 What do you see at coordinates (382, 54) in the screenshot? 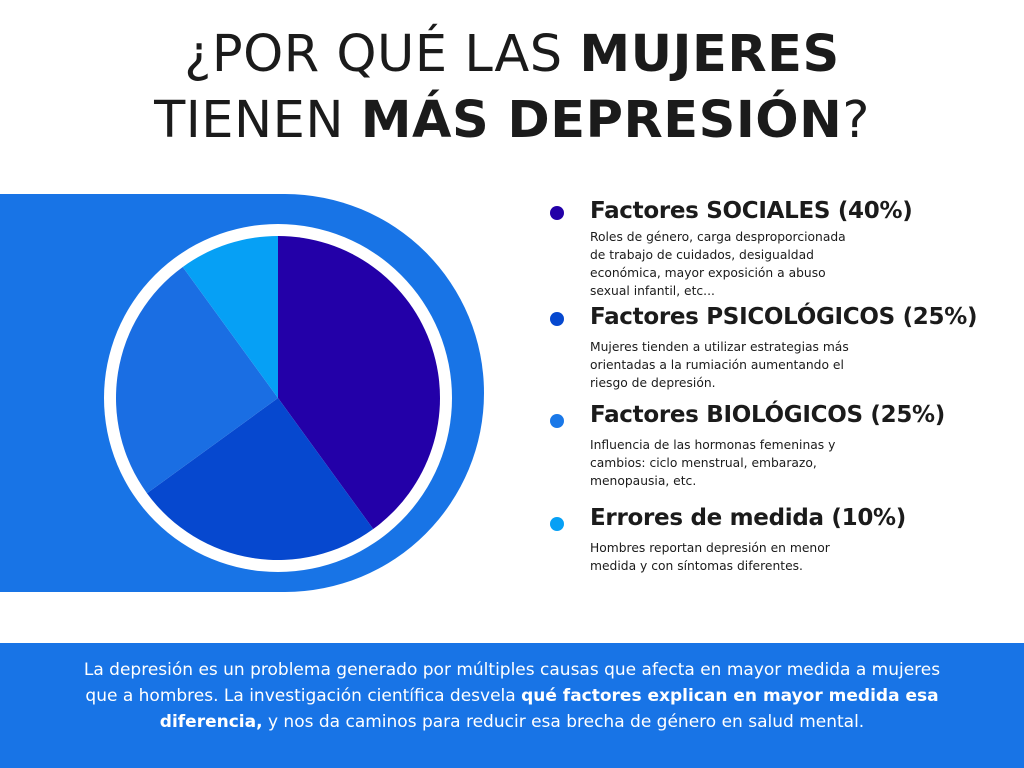
I see `title-line-1-normal: ¿POR QUÉ LAS` at bounding box center [382, 54].